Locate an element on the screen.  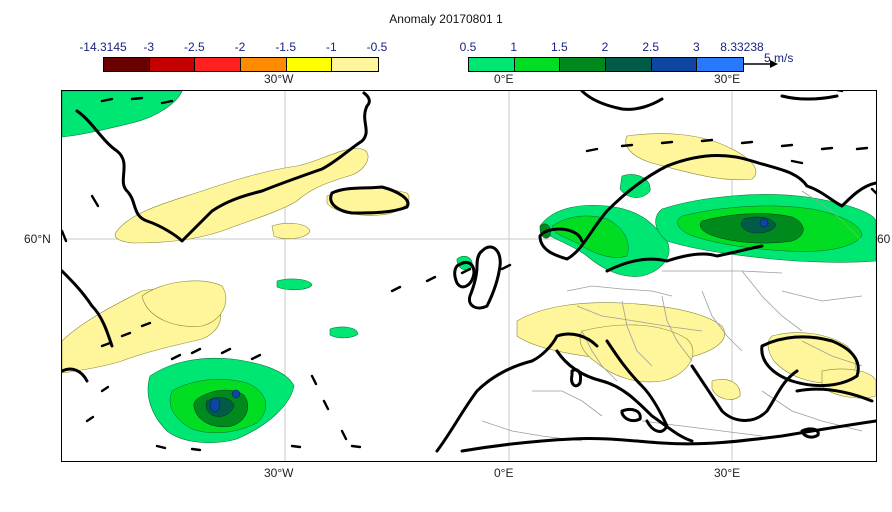
positive-colorbar is located at coordinates (606, 64).